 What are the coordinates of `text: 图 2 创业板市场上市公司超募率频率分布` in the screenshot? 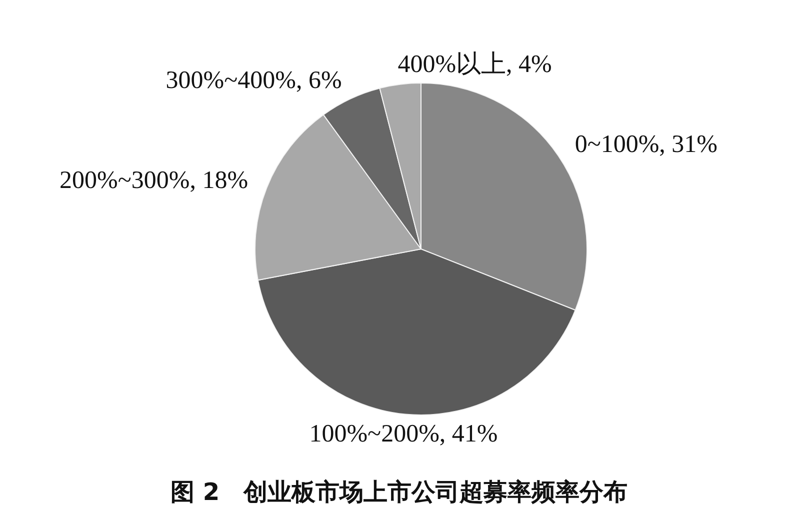 It's located at (399, 492).